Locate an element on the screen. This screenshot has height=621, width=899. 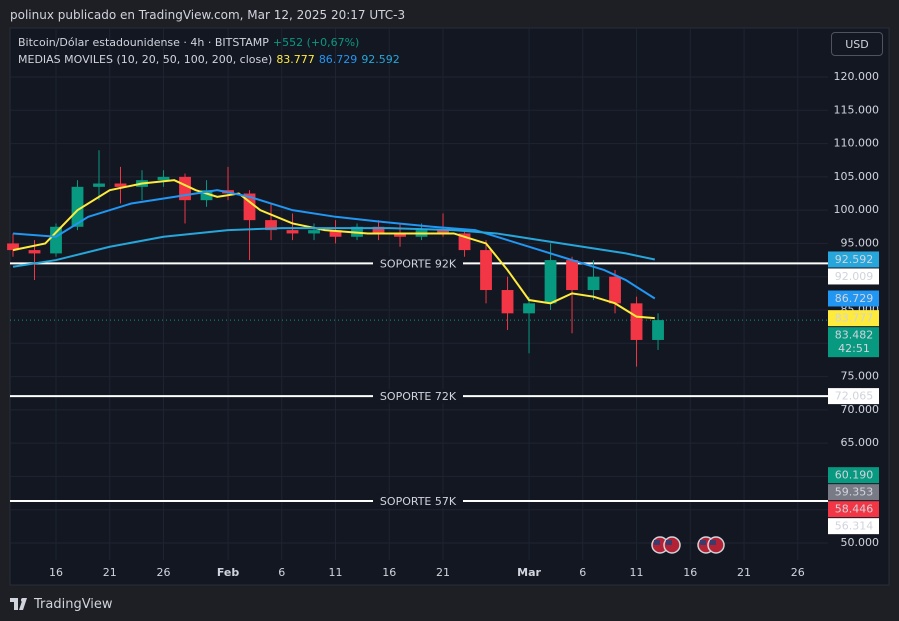
price-tag-label: 83.482 is located at coordinates (854, 335).